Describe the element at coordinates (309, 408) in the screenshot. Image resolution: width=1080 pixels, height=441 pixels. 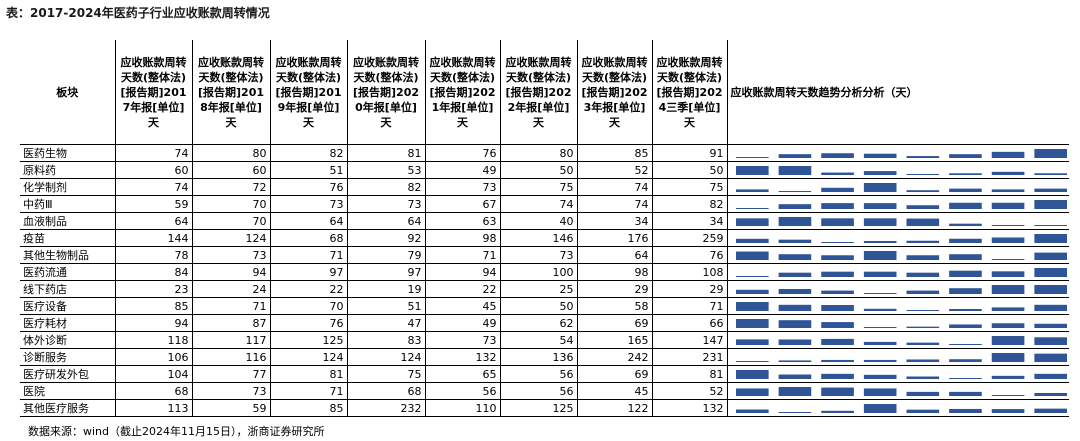
I see `value-cell: 85` at that location.